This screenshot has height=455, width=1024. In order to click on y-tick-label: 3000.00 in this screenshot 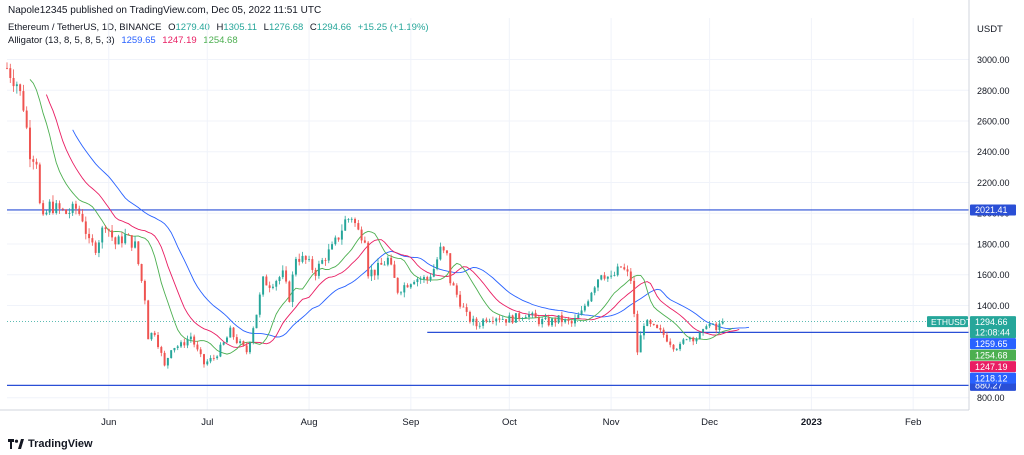, I will do `click(993, 60)`.